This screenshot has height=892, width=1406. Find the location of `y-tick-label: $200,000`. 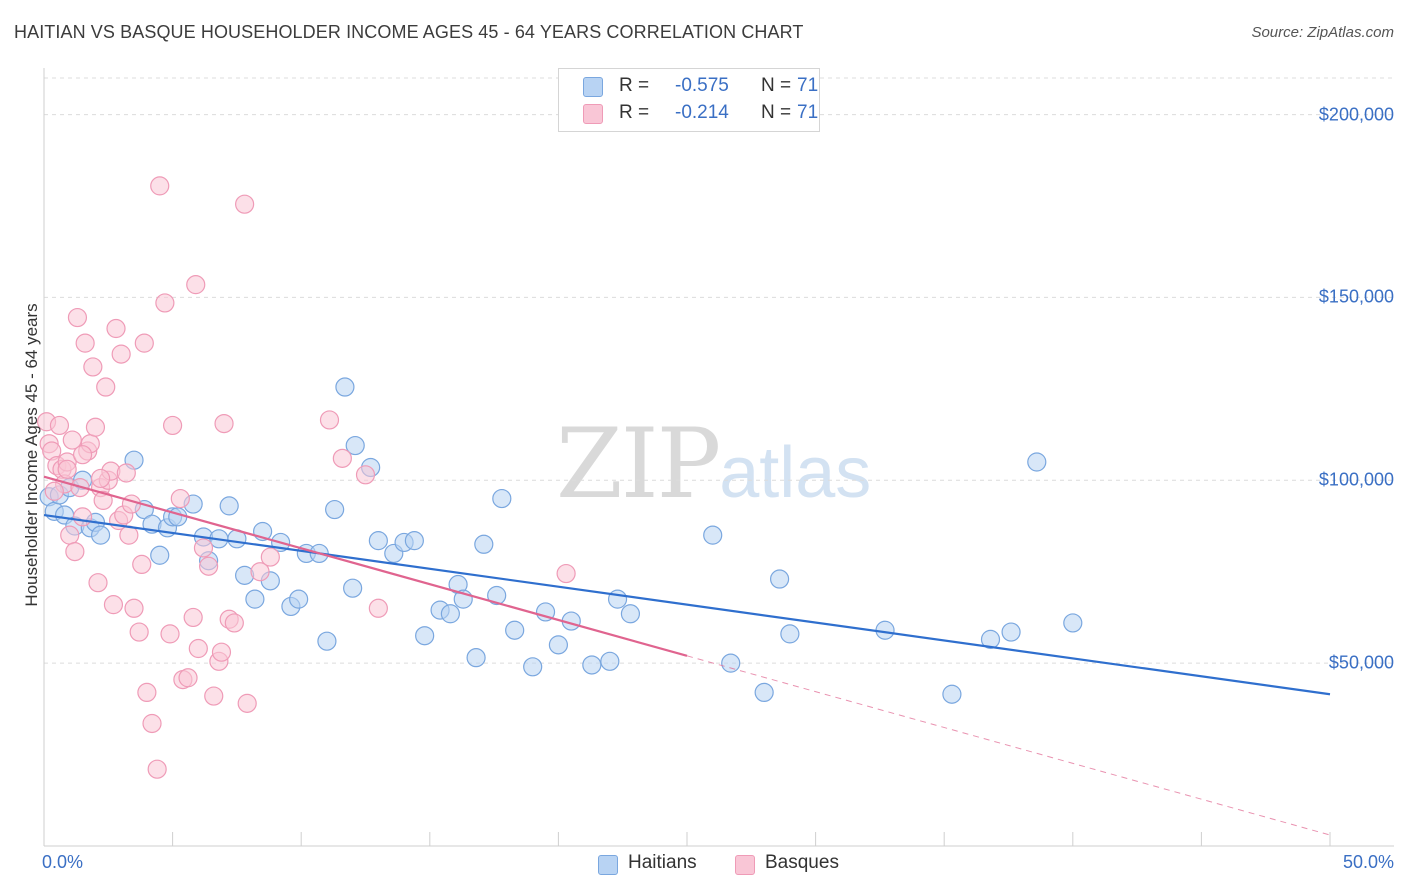

y-tick-label: $200,000 is located at coordinates (1356, 114).